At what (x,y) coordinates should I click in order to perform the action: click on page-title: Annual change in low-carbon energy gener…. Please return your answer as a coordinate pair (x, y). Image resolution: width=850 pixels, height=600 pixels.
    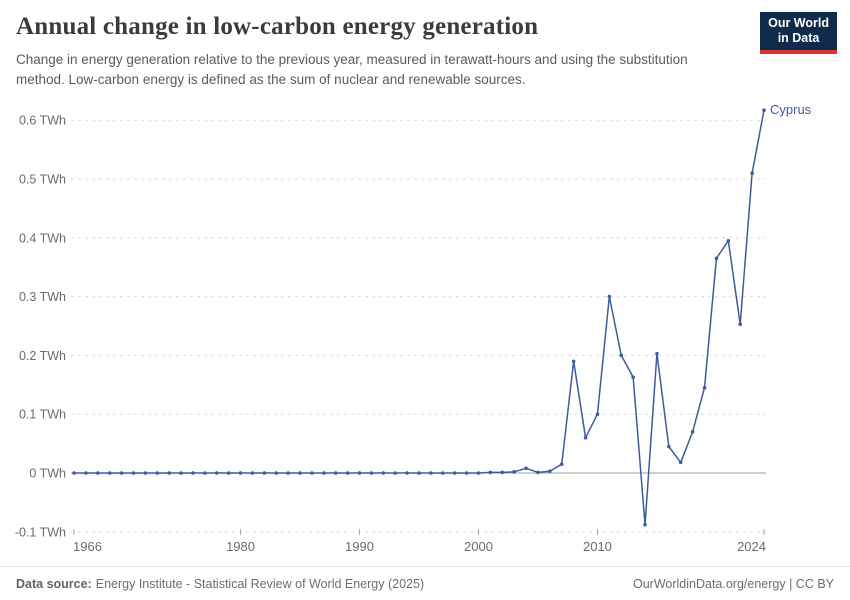
    Looking at the image, I should click on (277, 26).